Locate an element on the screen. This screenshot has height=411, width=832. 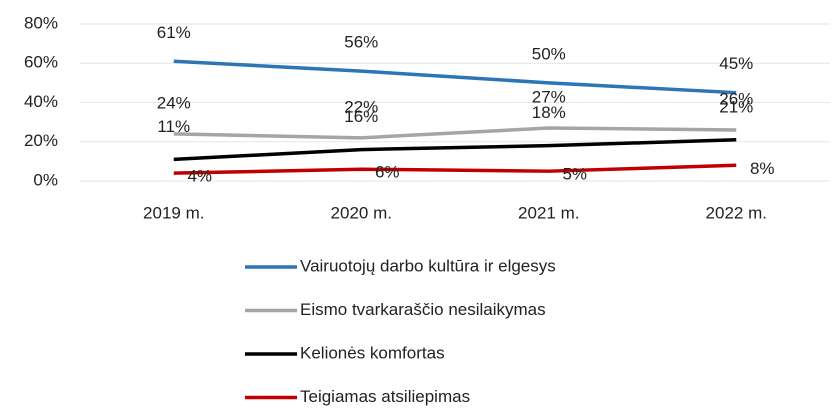
x-tick-label: 2020 m. is located at coordinates (361, 212).